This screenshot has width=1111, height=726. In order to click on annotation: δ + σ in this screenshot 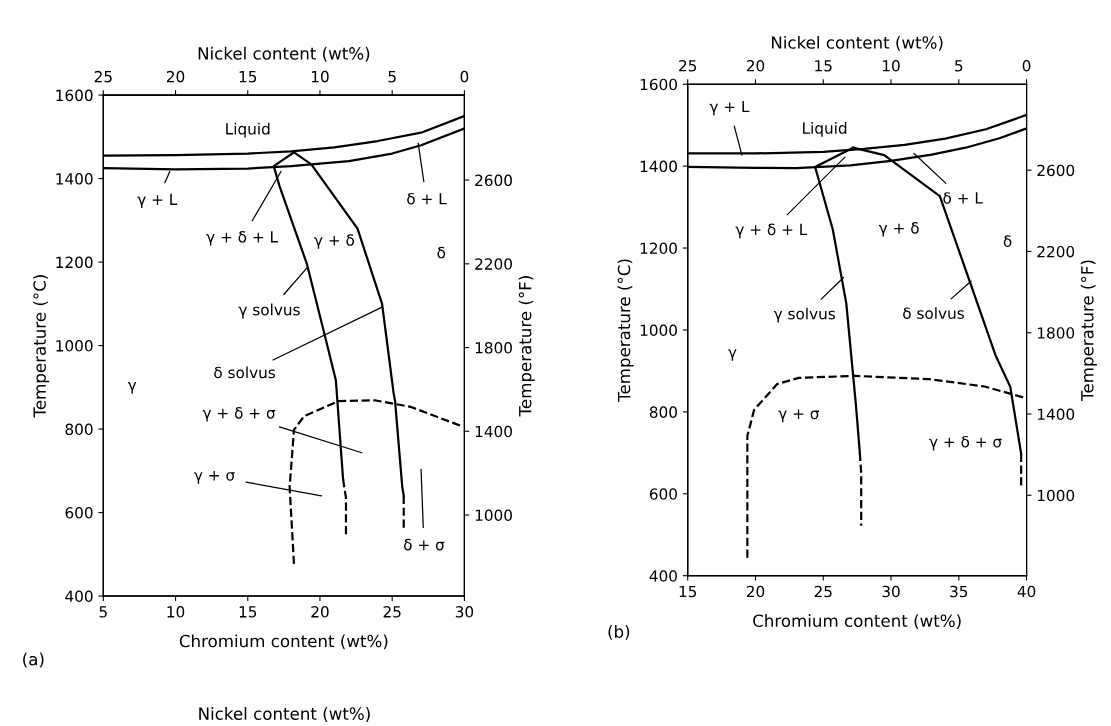, I will do `click(424, 544)`.